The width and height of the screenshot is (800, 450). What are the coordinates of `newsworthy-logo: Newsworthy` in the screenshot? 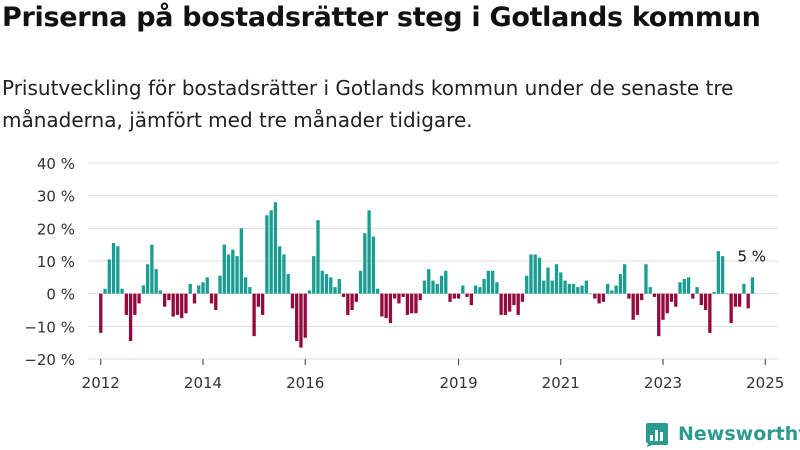 It's located at (722, 434).